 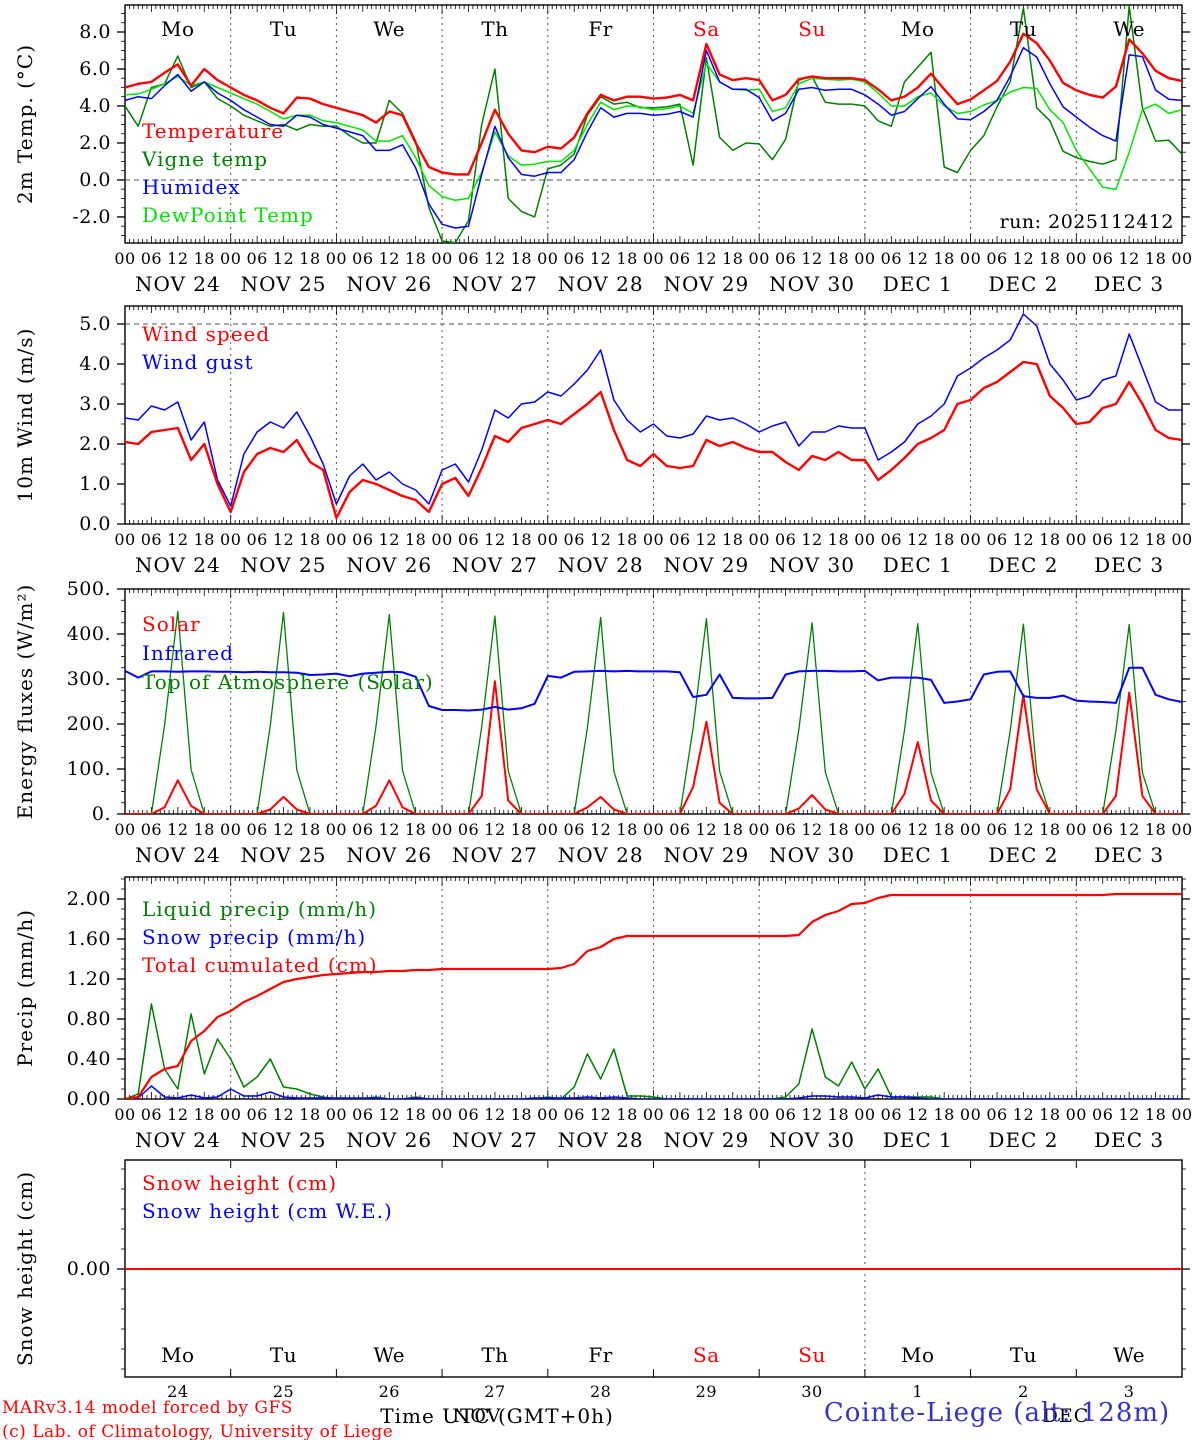 What do you see at coordinates (653, 1051) in the screenshot?
I see `series-liquid-precip` at bounding box center [653, 1051].